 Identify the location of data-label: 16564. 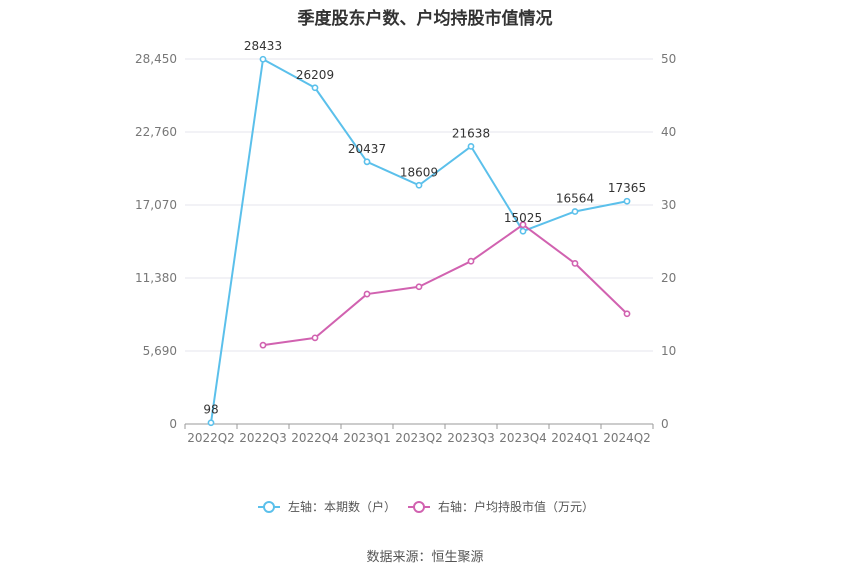
(575, 198).